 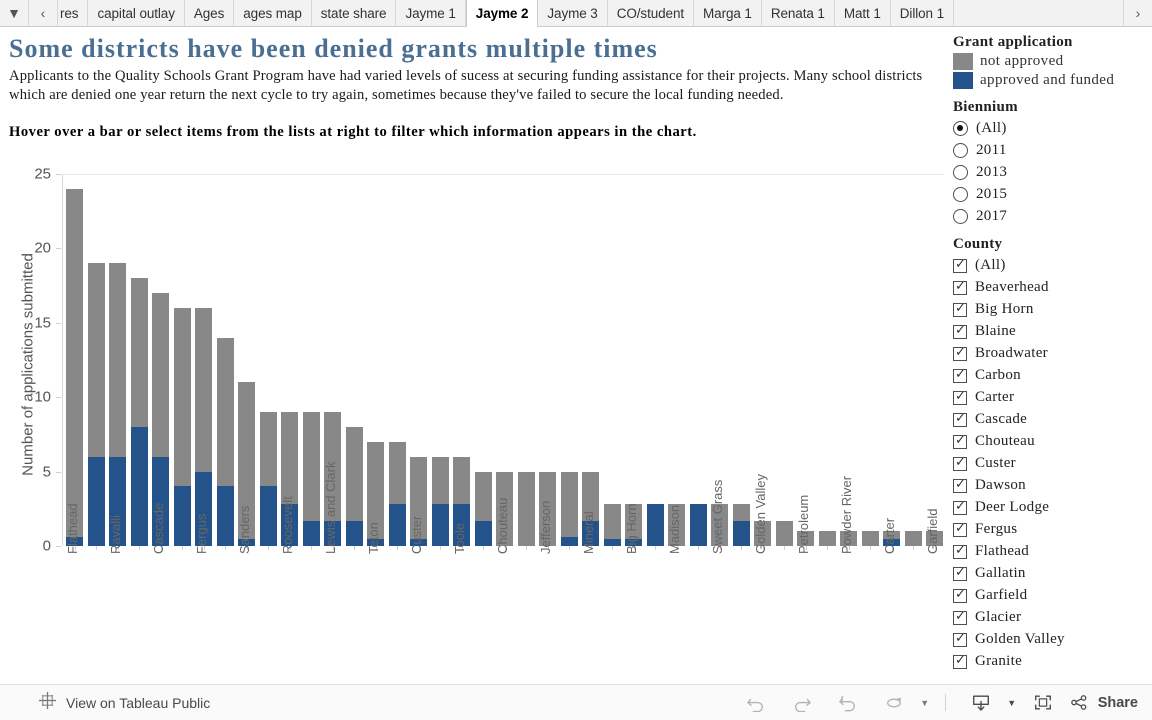 I want to click on county-option-big-horn: Big Horn, so click(x=1052, y=309).